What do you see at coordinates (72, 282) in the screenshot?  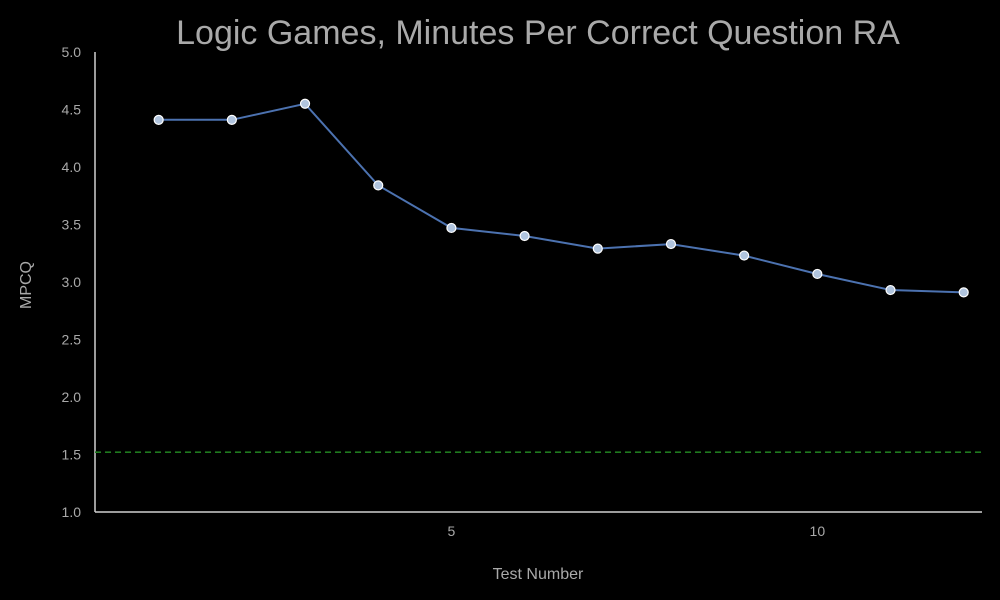 I see `y-tick-label: 3.0` at bounding box center [72, 282].